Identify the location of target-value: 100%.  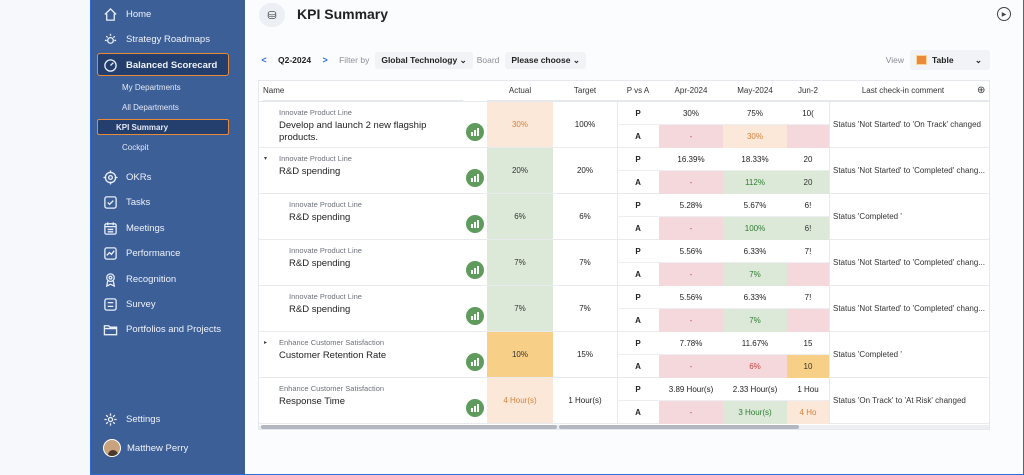
(585, 124).